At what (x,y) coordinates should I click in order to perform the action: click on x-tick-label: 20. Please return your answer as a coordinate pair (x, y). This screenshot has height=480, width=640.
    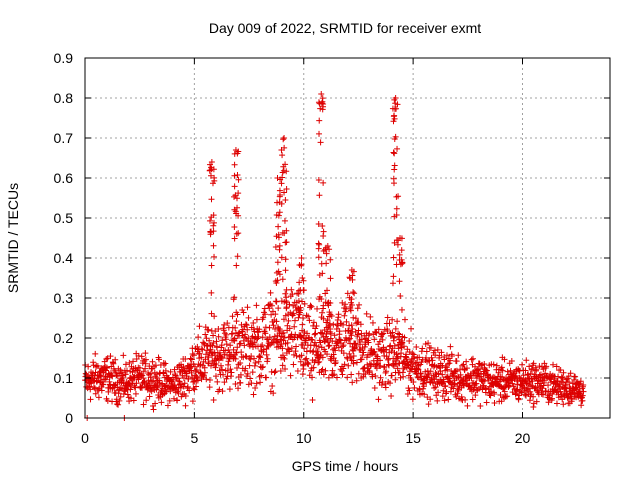
    Looking at the image, I should click on (523, 438).